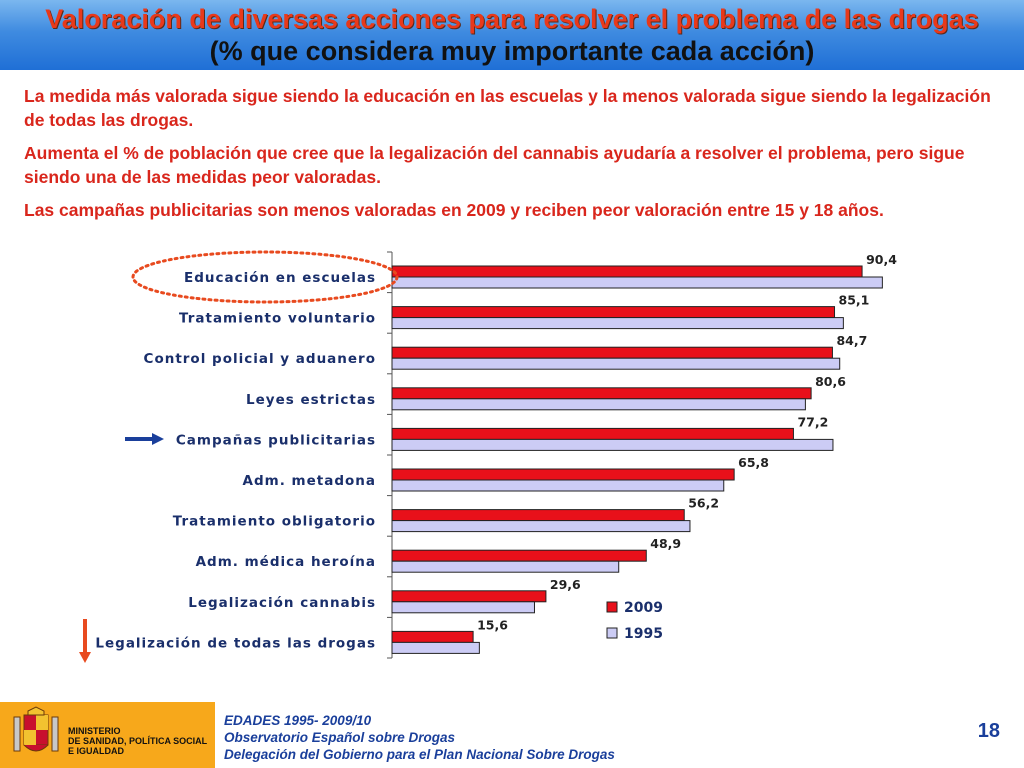 The image size is (1024, 768). I want to click on ministry-line: MINISTERIO, so click(94, 731).